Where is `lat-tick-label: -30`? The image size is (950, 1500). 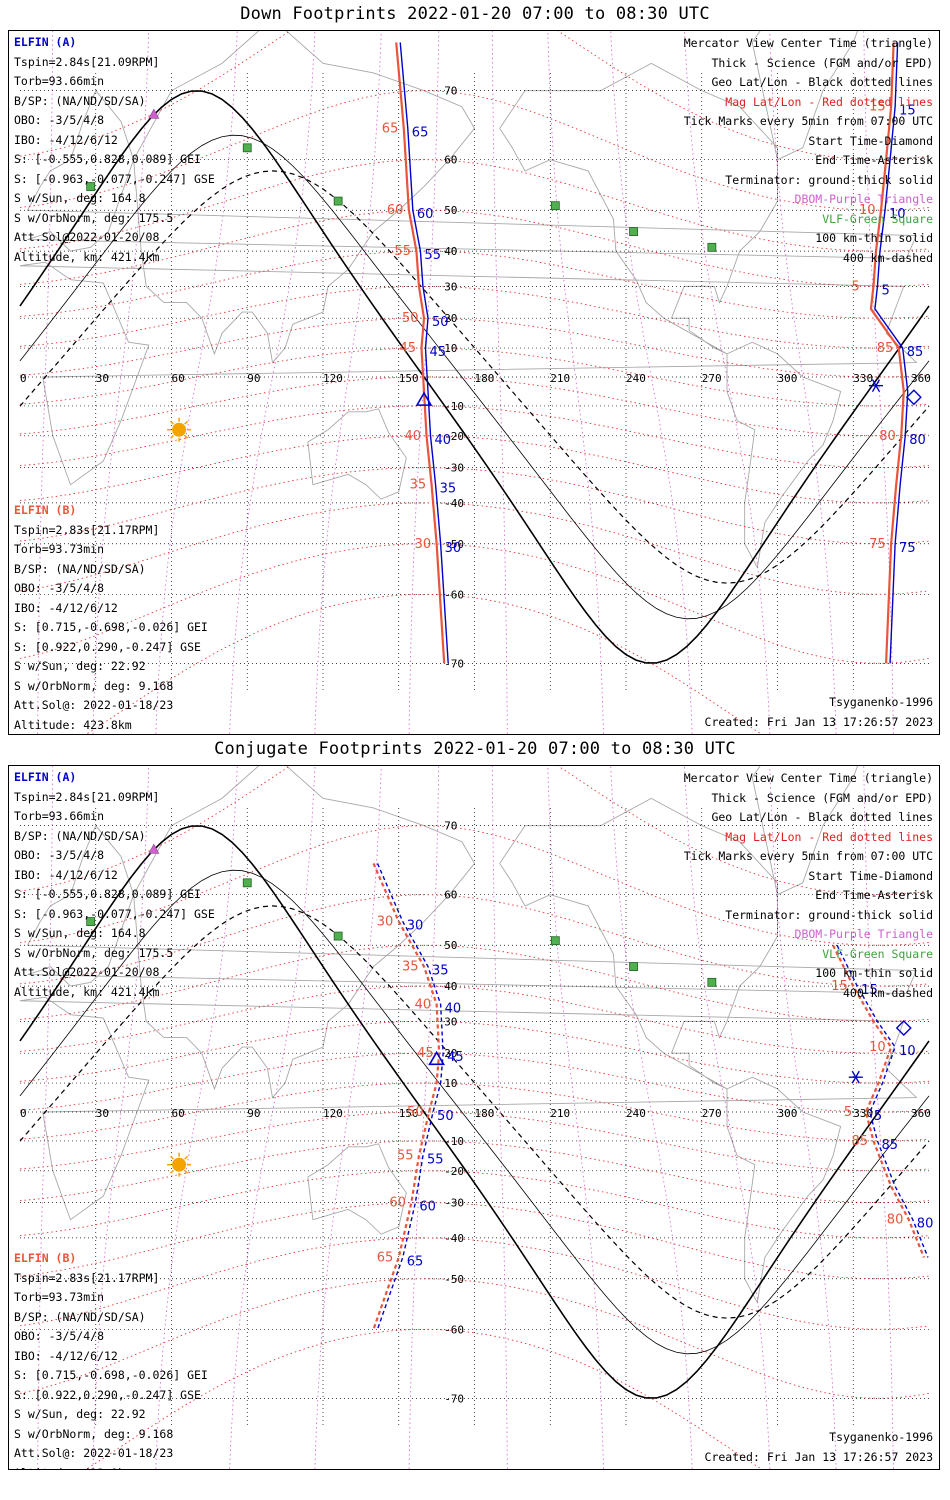 lat-tick-label: -30 is located at coordinates (454, 1203).